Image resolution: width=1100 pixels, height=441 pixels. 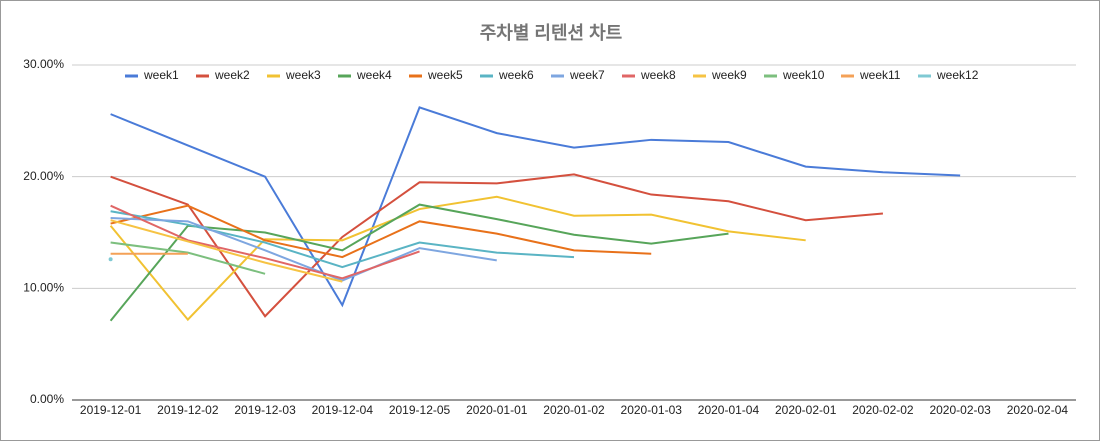 I want to click on x-tick-label: 2020-01-04, so click(x=729, y=410).